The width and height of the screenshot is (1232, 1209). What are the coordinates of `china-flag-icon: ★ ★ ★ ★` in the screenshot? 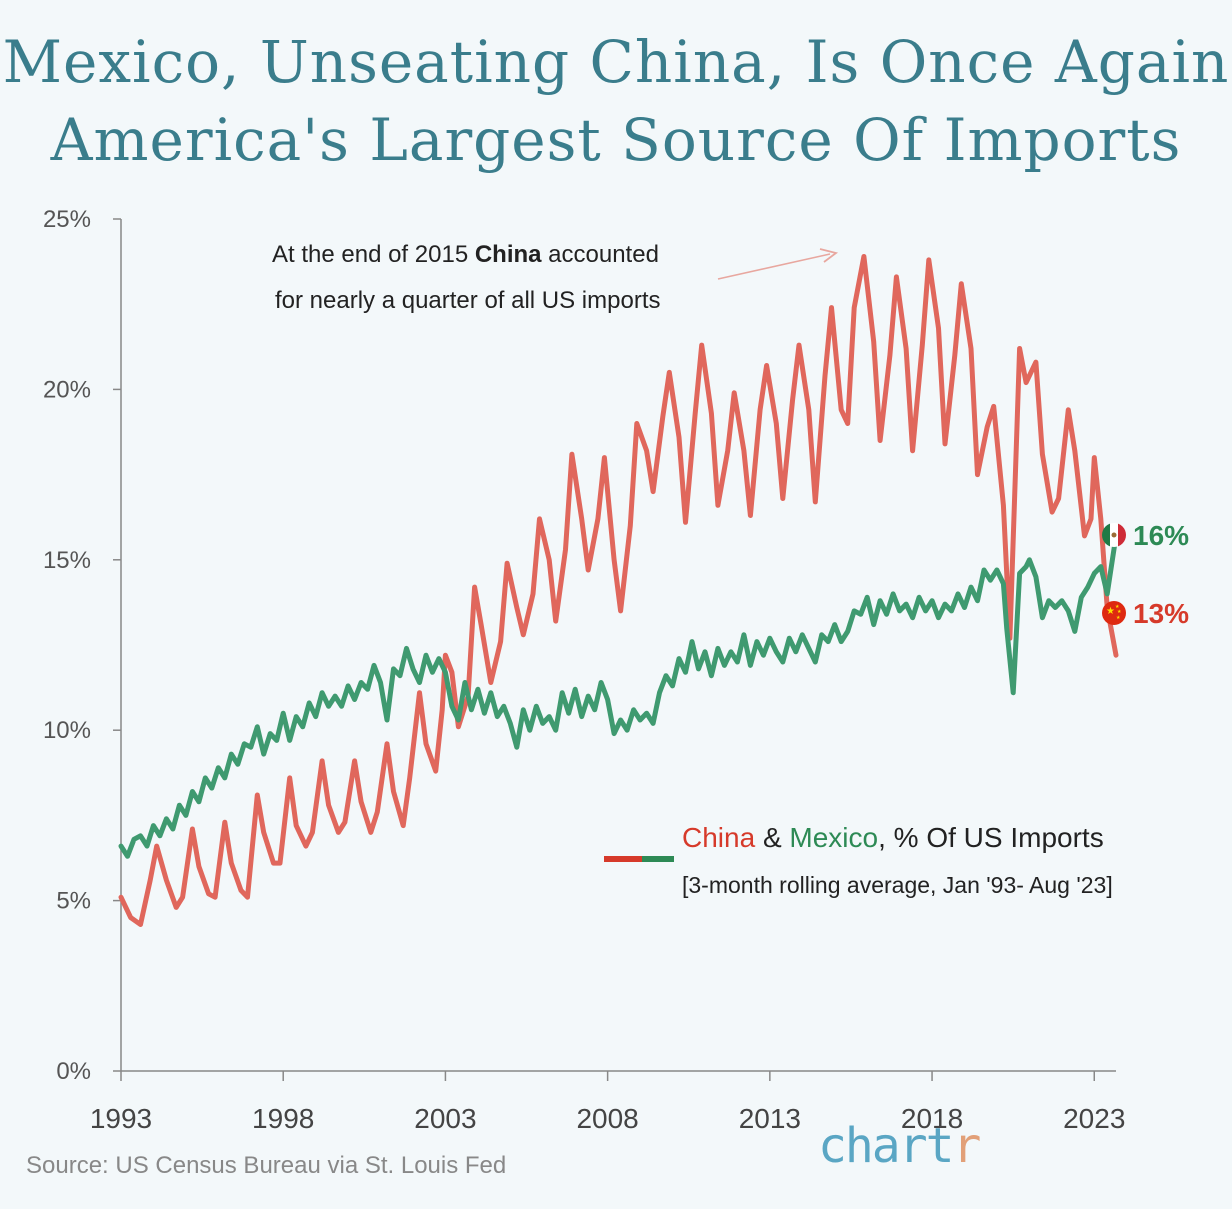 It's located at (1114, 613).